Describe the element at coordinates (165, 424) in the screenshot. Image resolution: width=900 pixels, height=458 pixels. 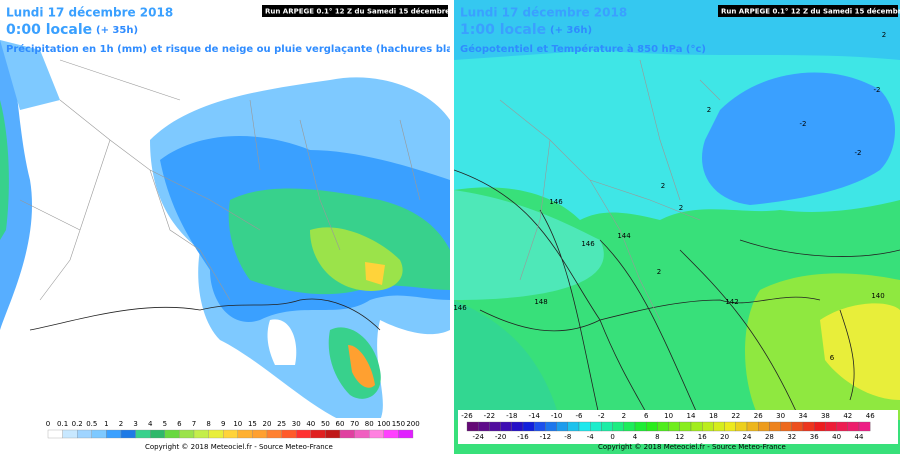
I see `legend-label: 5` at that location.